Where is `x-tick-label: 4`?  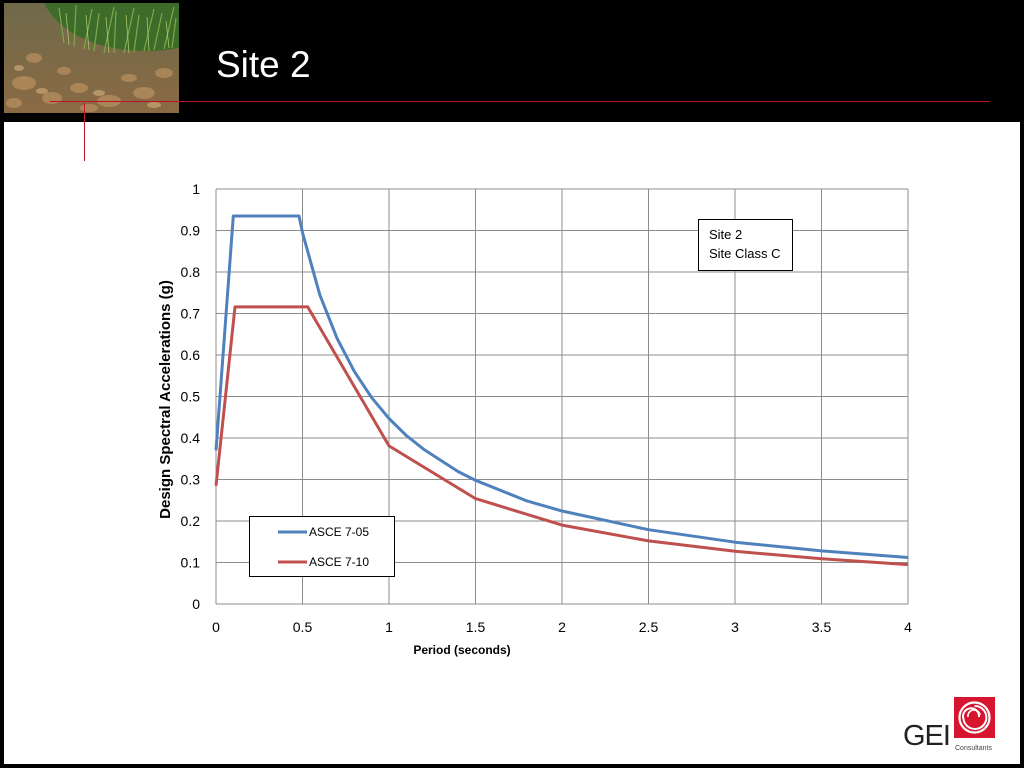
x-tick-label: 4 is located at coordinates (908, 627).